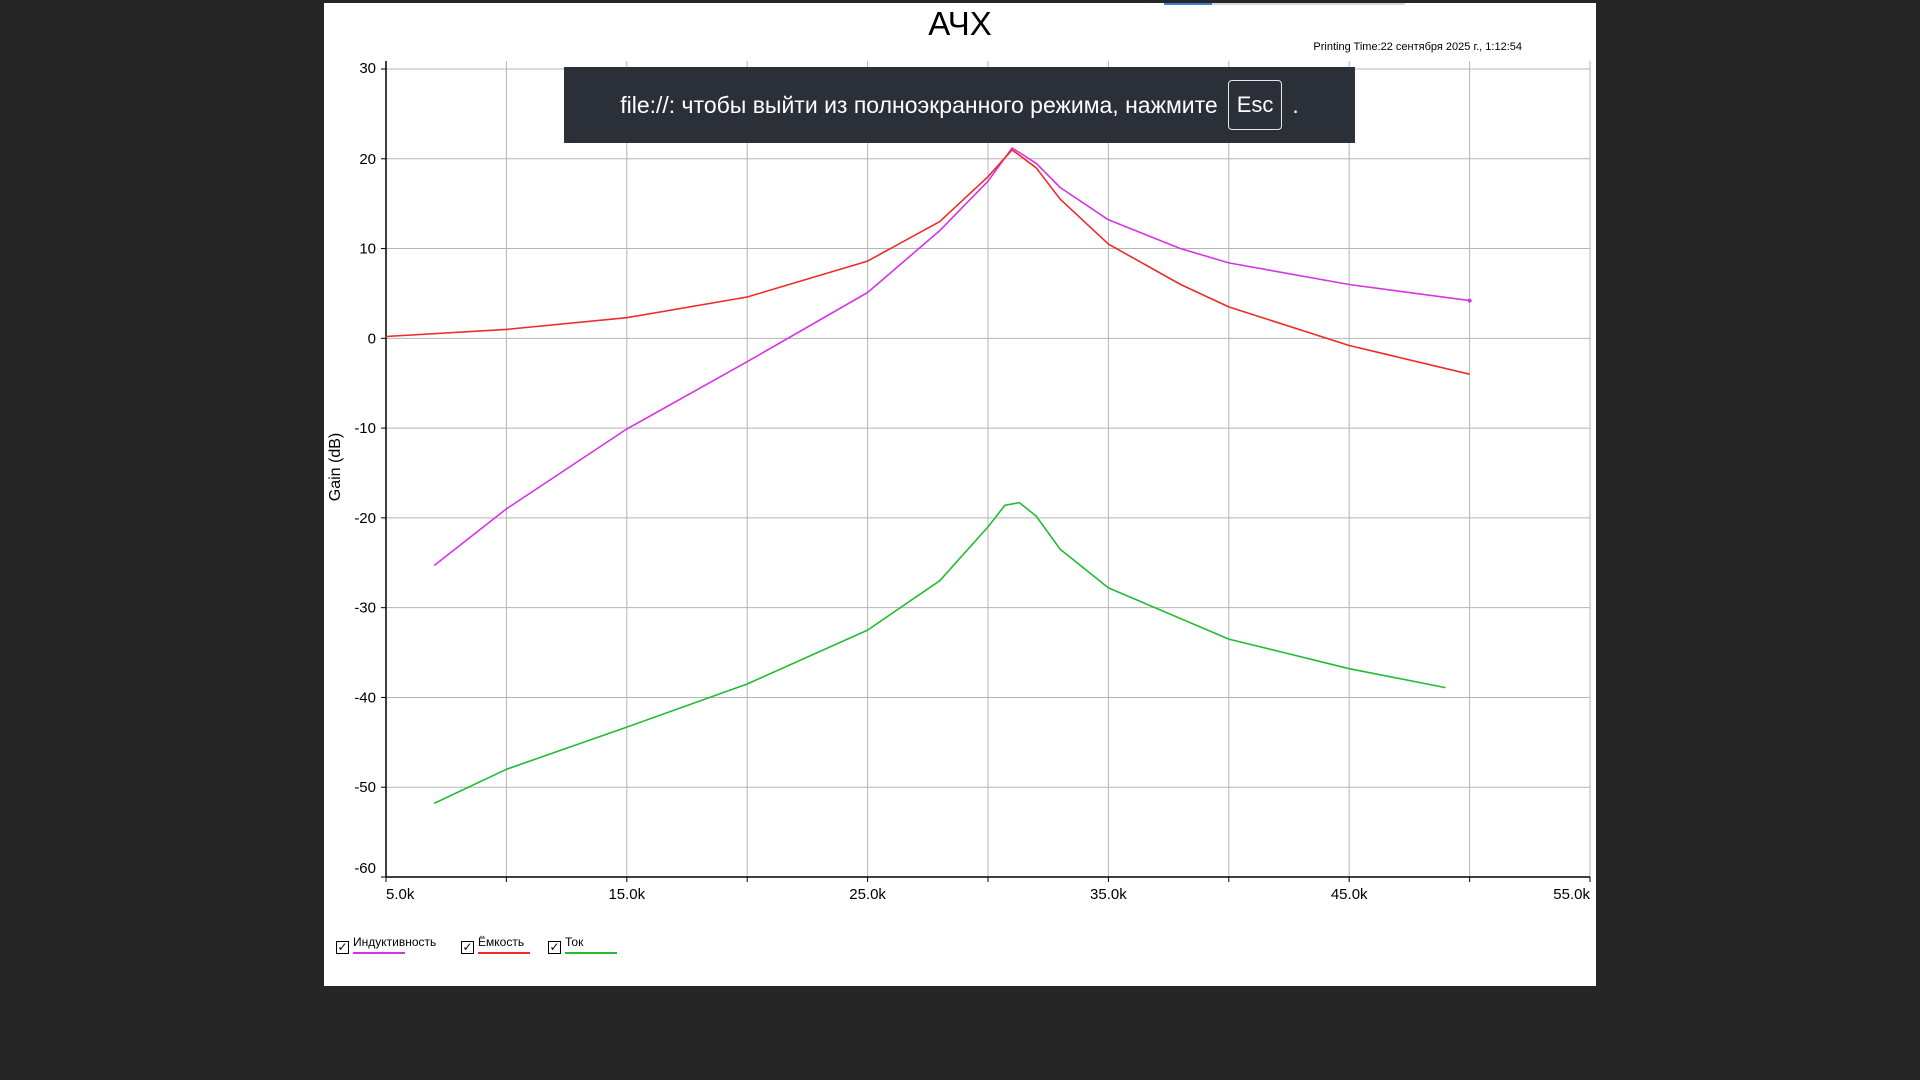  What do you see at coordinates (395, 942) in the screenshot?
I see `legend-label-inductance: Индуктивность` at bounding box center [395, 942].